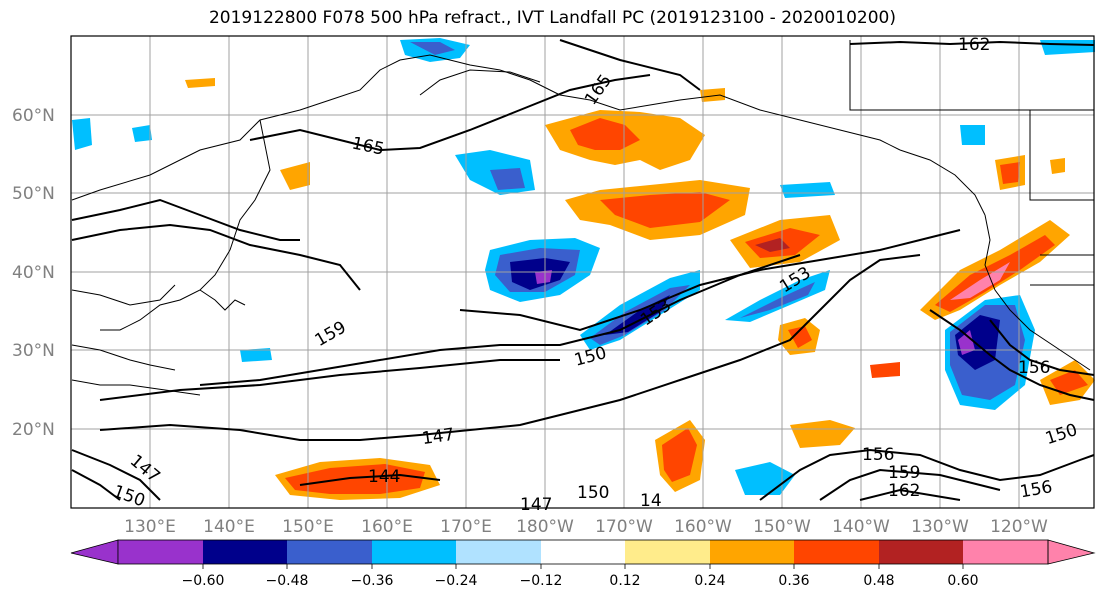  I want to click on lon-label: 170°E, so click(466, 527).